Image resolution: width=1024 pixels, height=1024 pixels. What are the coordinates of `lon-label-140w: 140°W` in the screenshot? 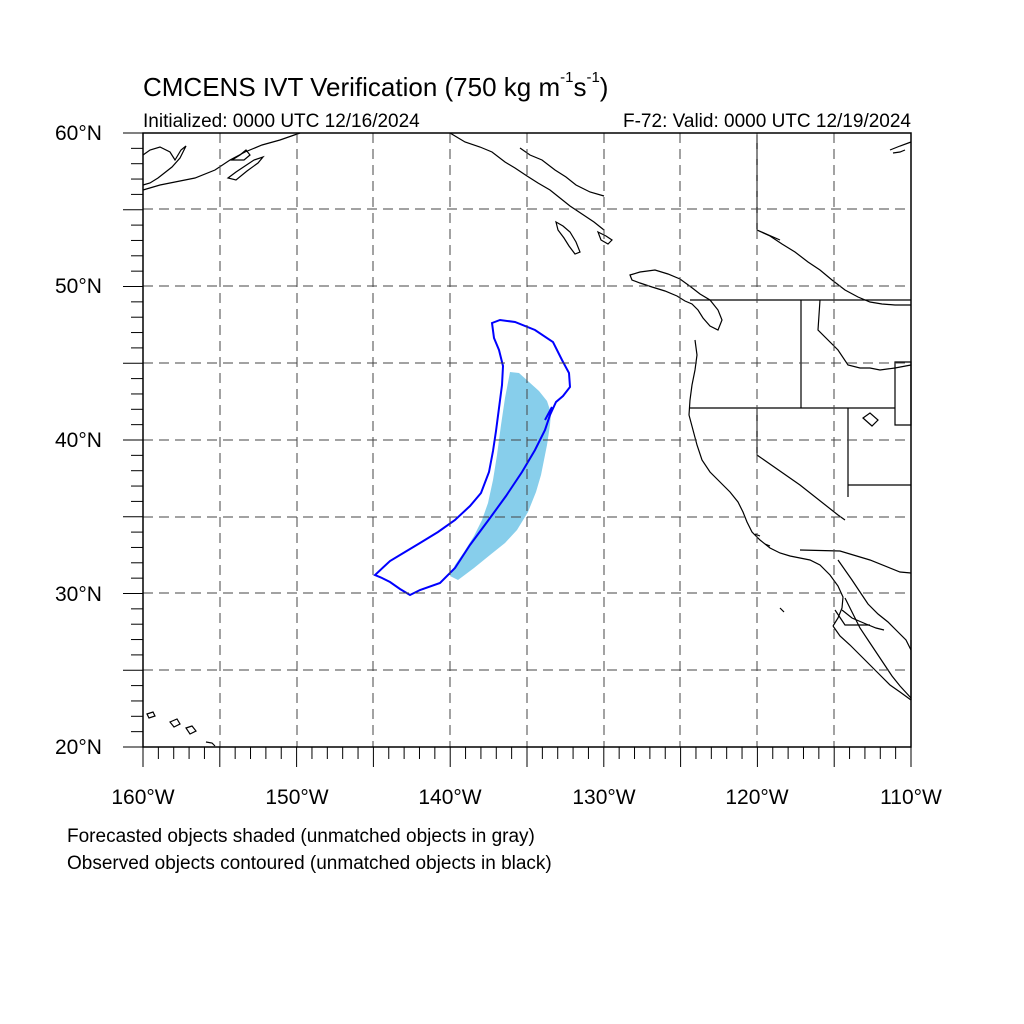 It's located at (450, 797).